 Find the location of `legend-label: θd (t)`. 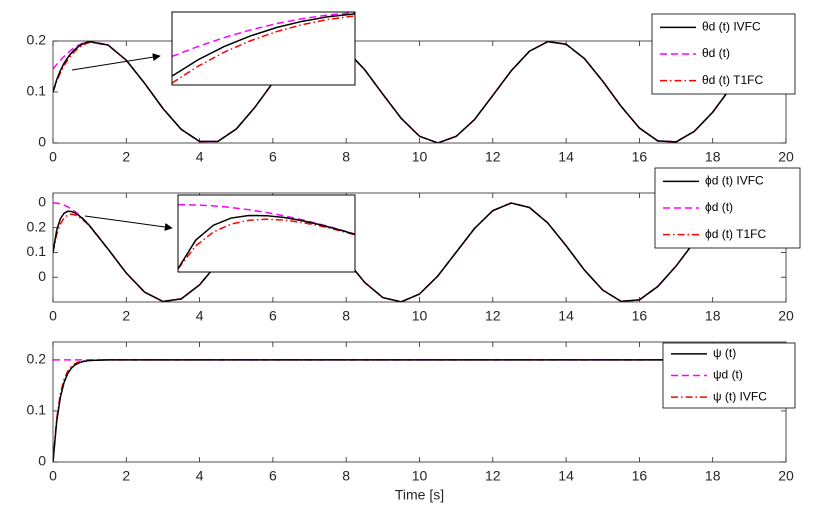

legend-label: θd (t) is located at coordinates (716, 53).